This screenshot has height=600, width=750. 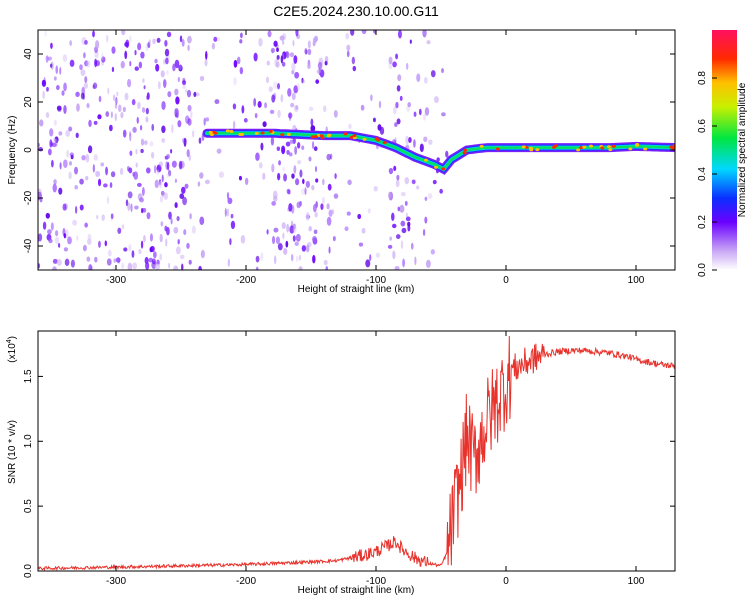 What do you see at coordinates (376, 581) in the screenshot?
I see `x-tick-label: -100` at bounding box center [376, 581].